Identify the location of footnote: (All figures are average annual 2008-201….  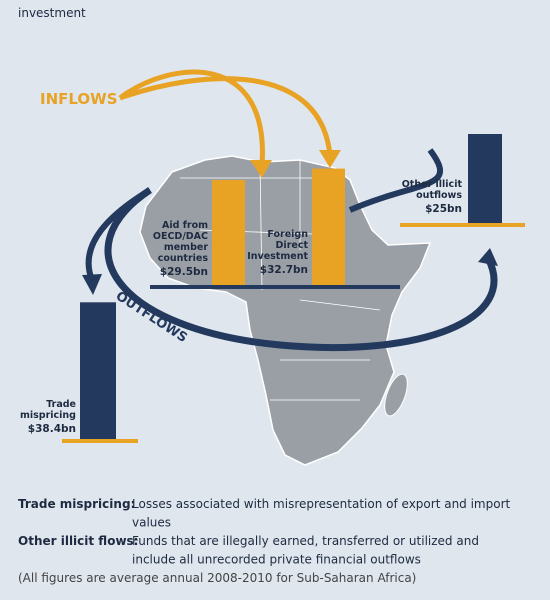
(217, 578).